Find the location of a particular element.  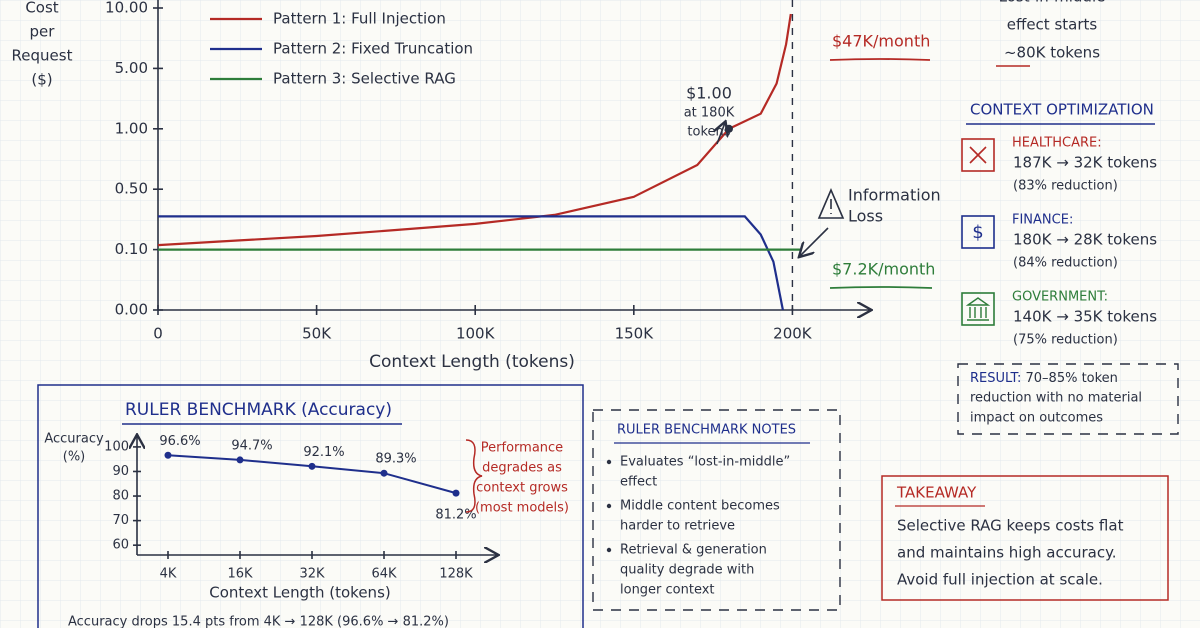

y-tick-label: 70 is located at coordinates (120, 520).